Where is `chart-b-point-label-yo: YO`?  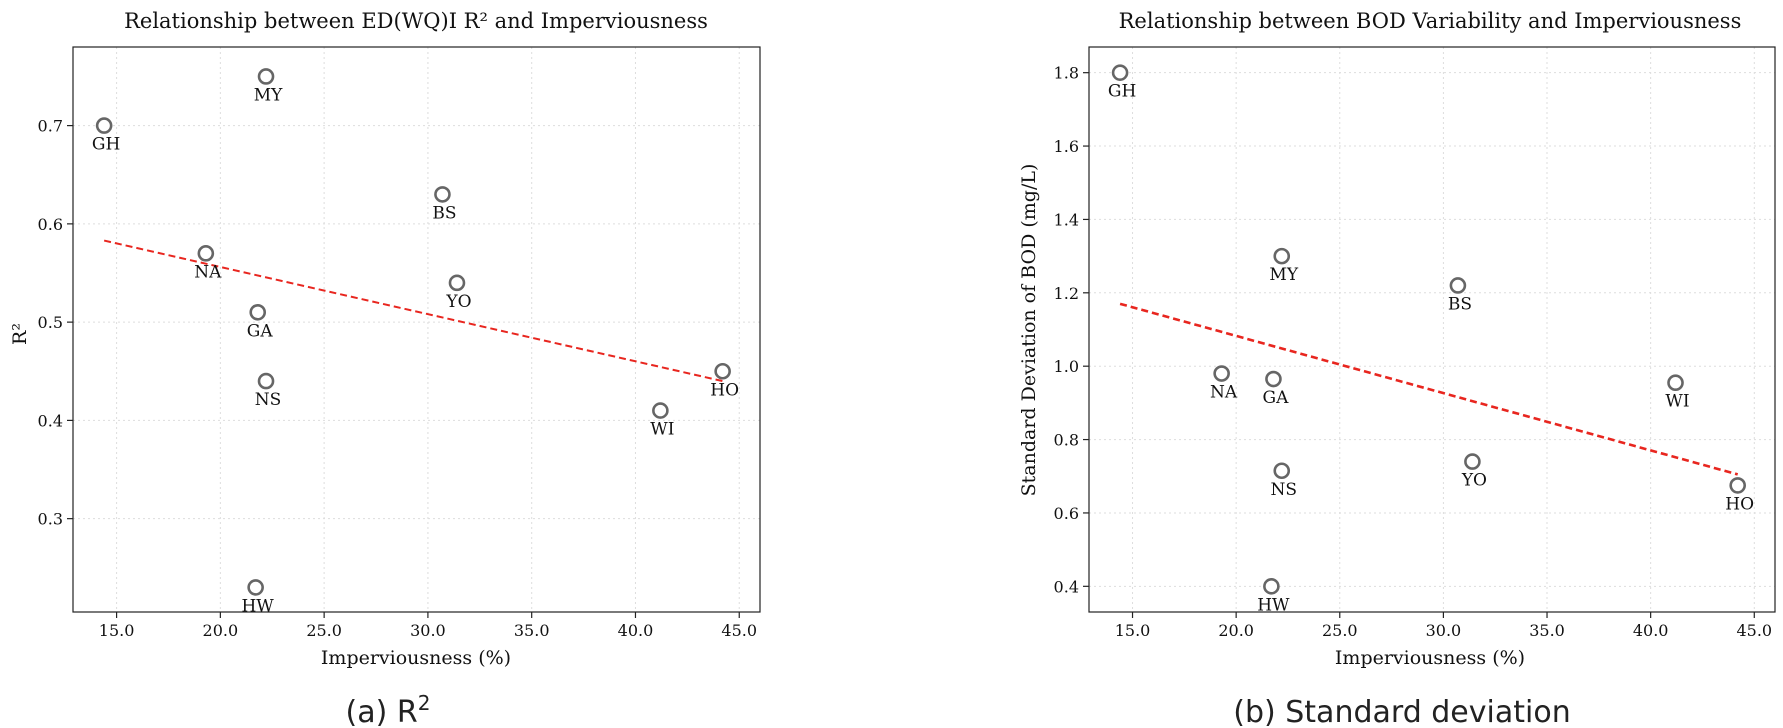
chart-b-point-label-yo: YO is located at coordinates (1474, 481).